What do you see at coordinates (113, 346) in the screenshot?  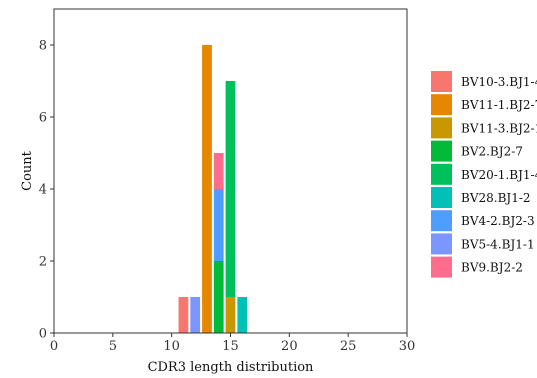 I see `x-tick-label: 5` at bounding box center [113, 346].